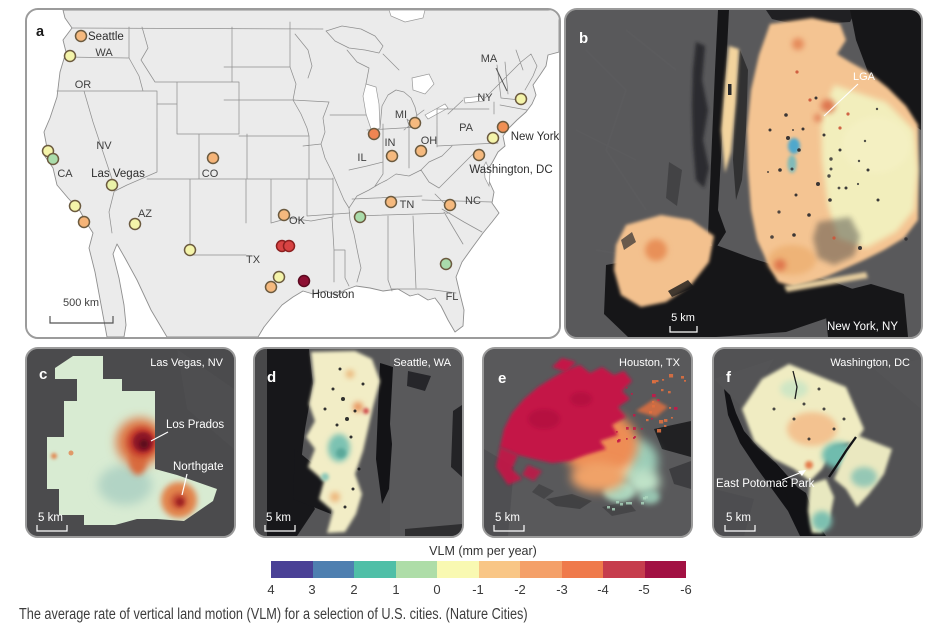  Describe the element at coordinates (473, 201) in the screenshot. I see `svg-text: NC` at that location.